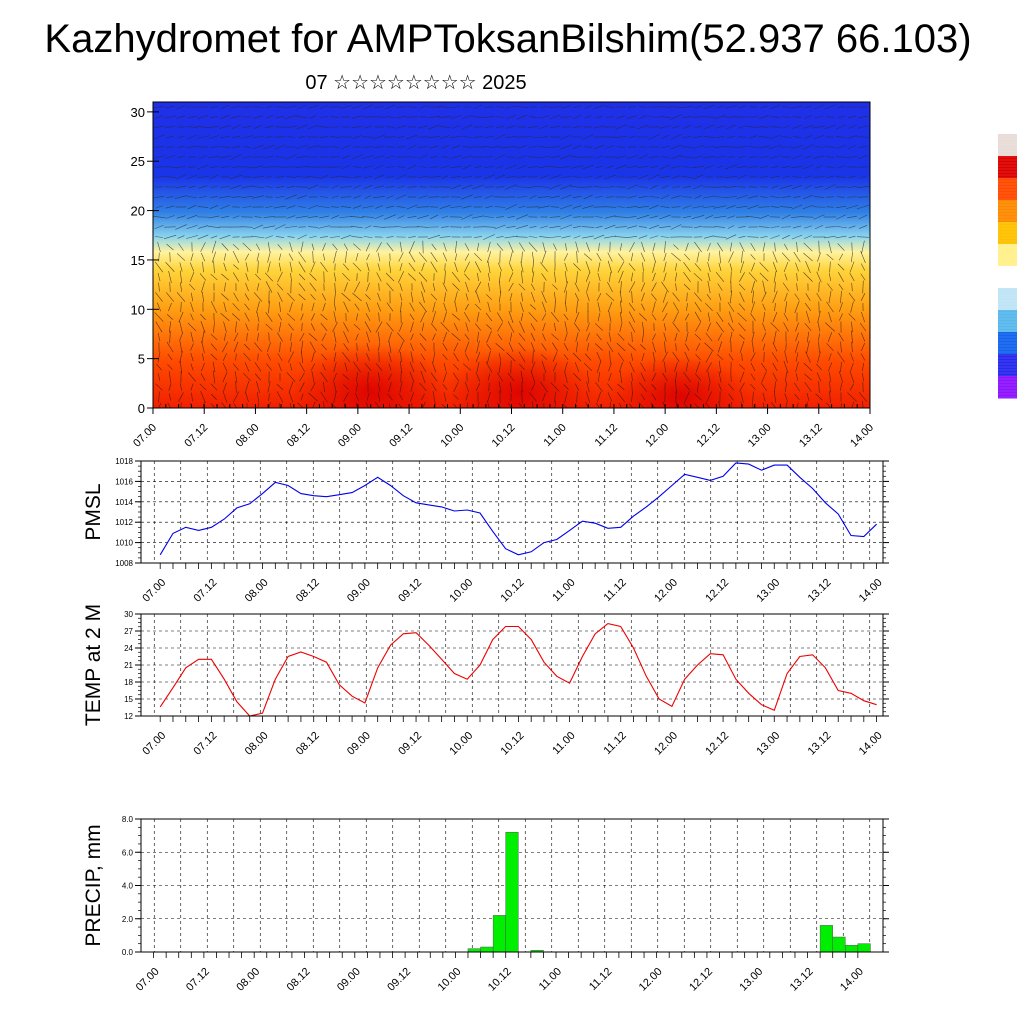 The image size is (1024, 1024). What do you see at coordinates (871, 591) in the screenshot?
I see `x-tick-label: 14.00` at bounding box center [871, 591].